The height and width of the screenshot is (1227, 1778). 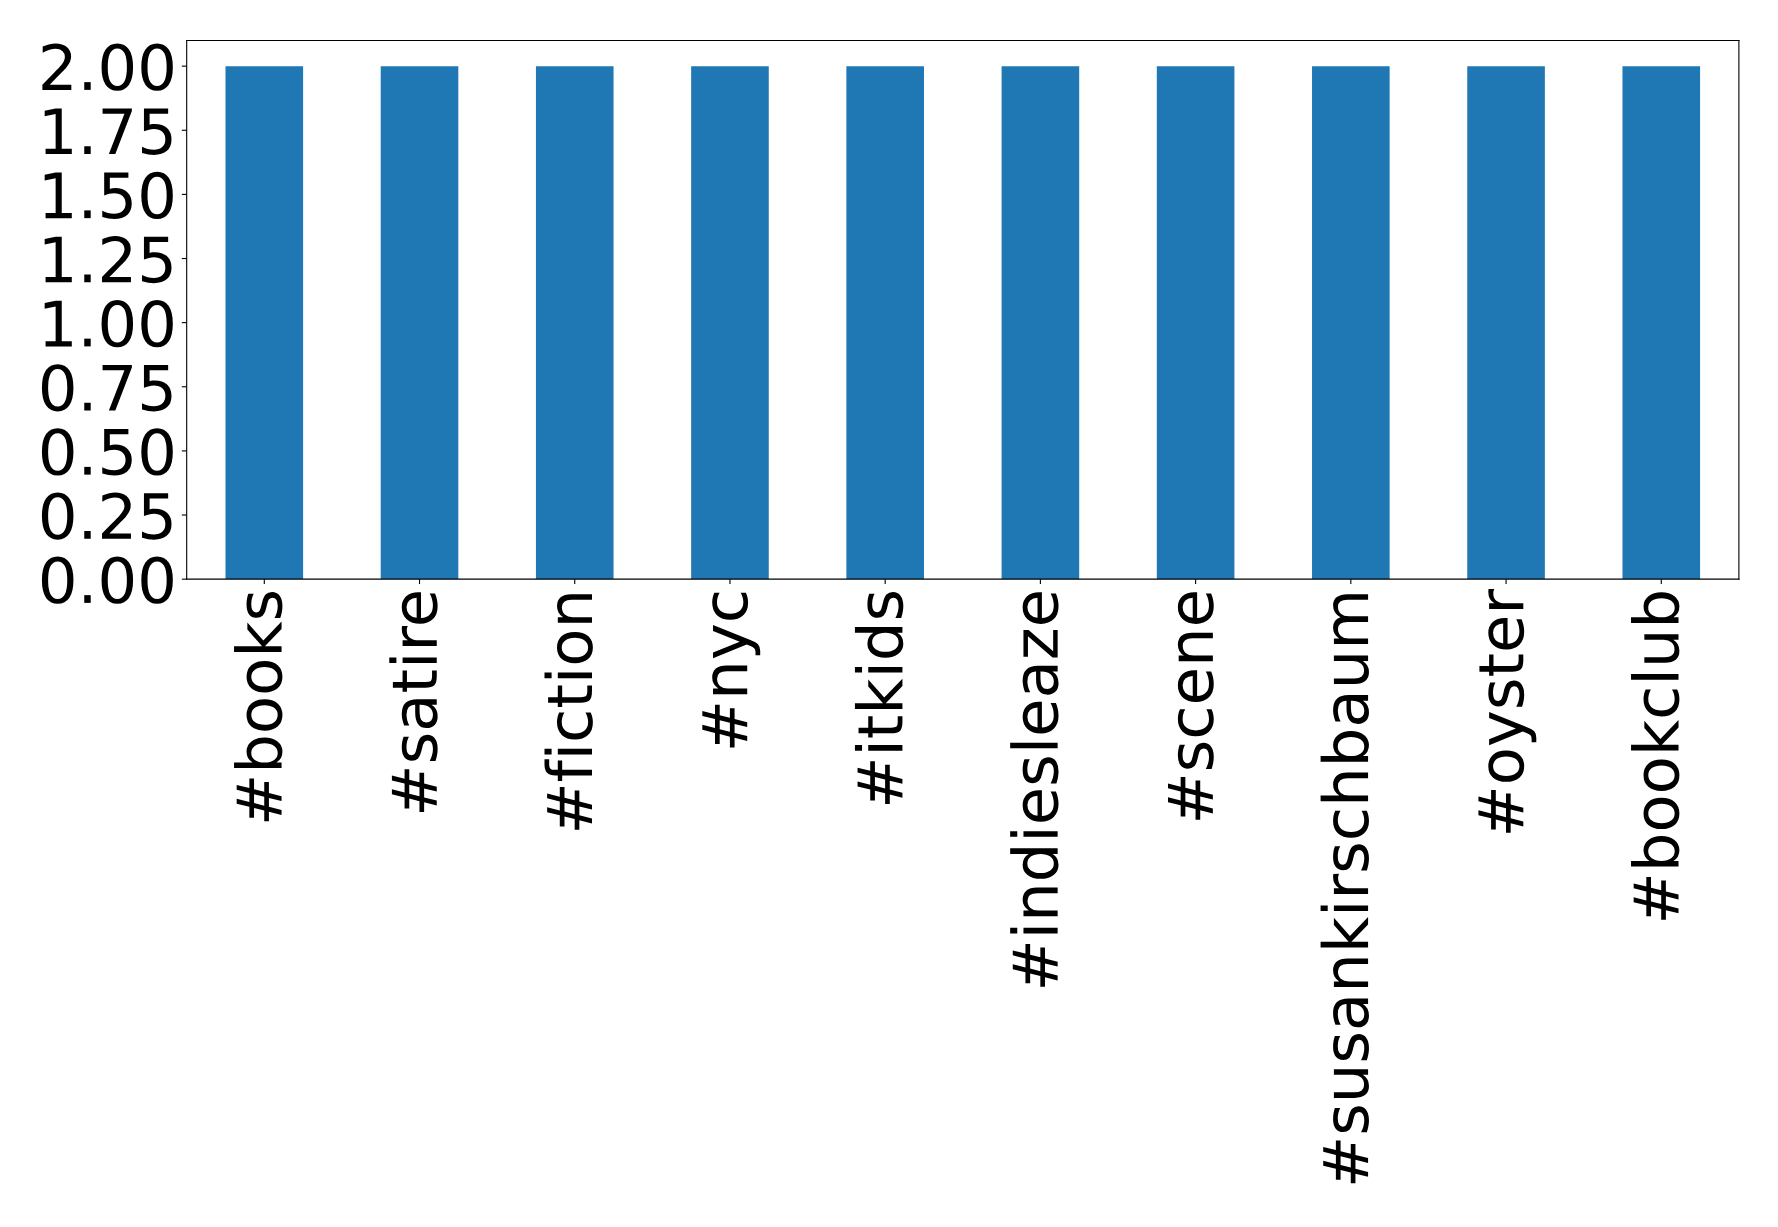 I want to click on x-tick-label: #indiesleaze, so click(x=1034, y=789).